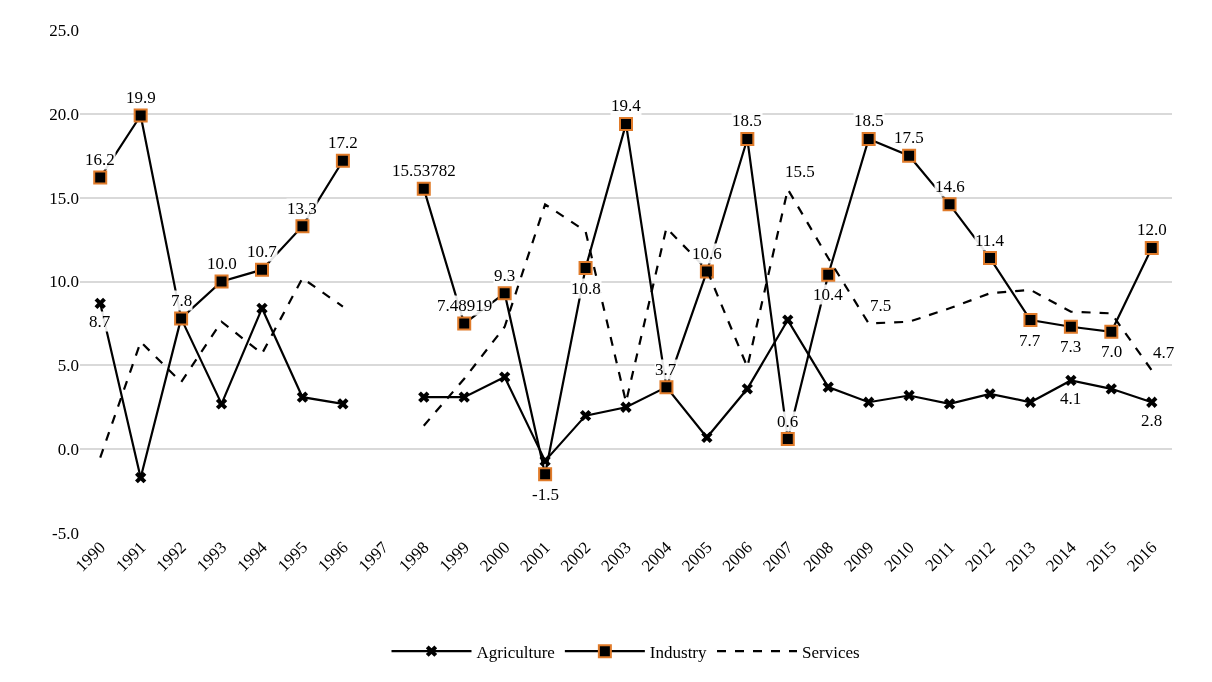  I want to click on y-tick-label: 5.0, so click(68, 366).